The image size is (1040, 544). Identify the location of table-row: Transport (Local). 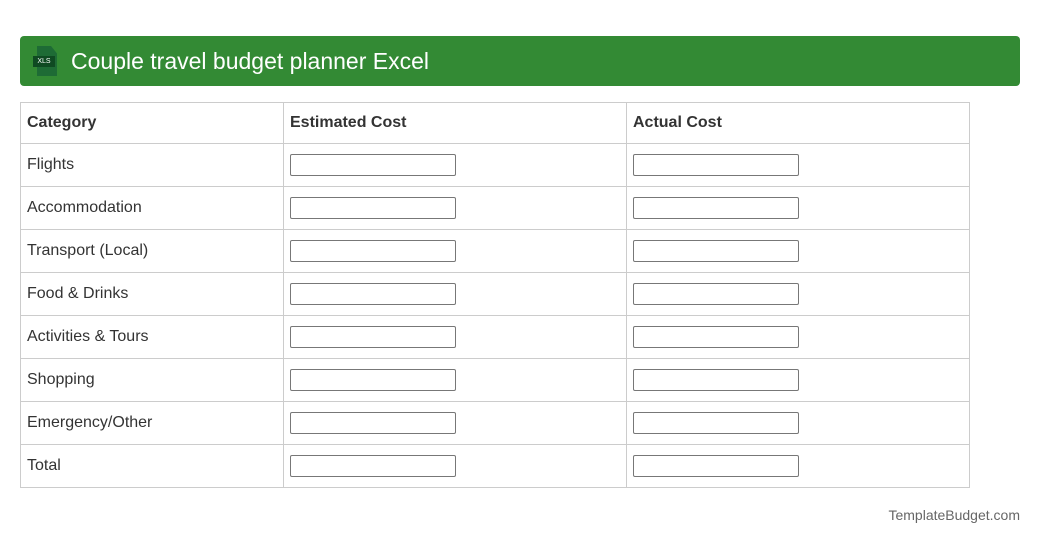
(495, 251).